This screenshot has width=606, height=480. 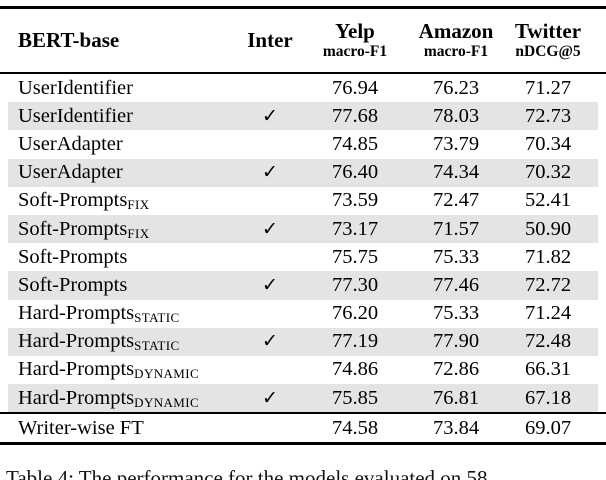 I want to click on amazon-value: 77.46, so click(x=456, y=284).